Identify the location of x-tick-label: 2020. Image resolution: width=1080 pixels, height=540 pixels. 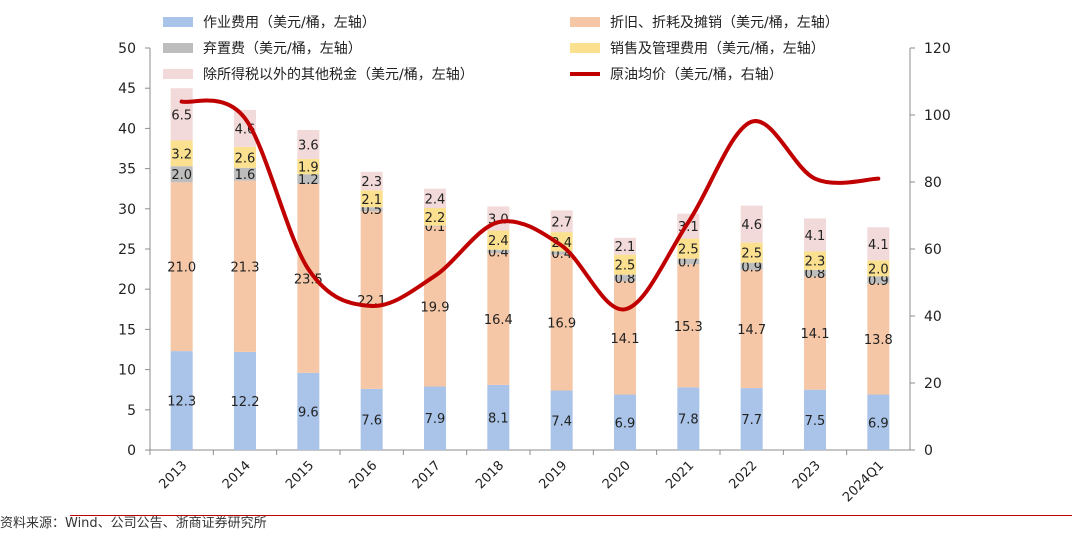
(617, 475).